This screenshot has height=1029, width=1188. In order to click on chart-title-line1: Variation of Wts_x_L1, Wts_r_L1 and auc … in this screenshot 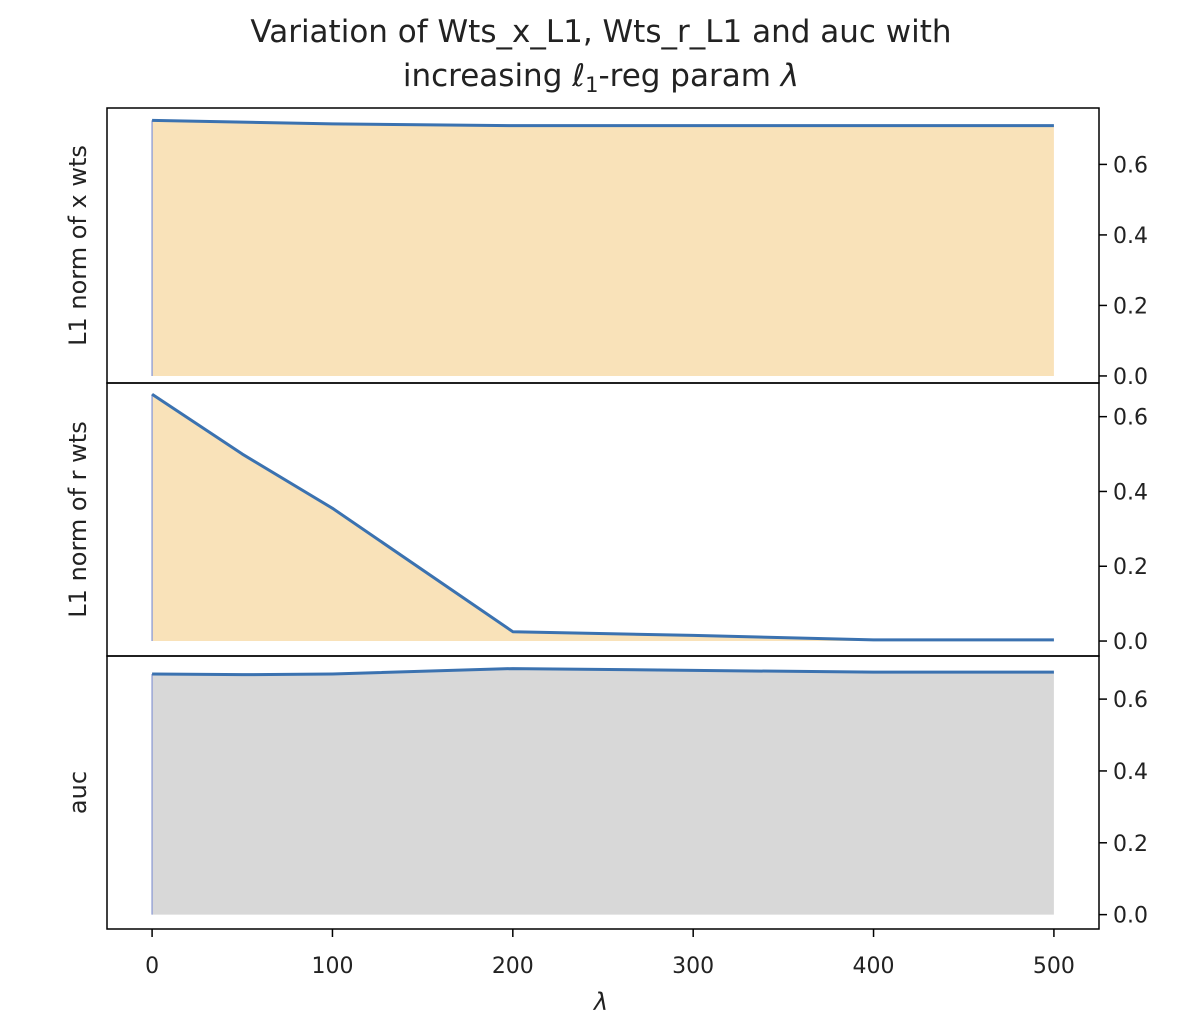, I will do `click(600, 32)`.